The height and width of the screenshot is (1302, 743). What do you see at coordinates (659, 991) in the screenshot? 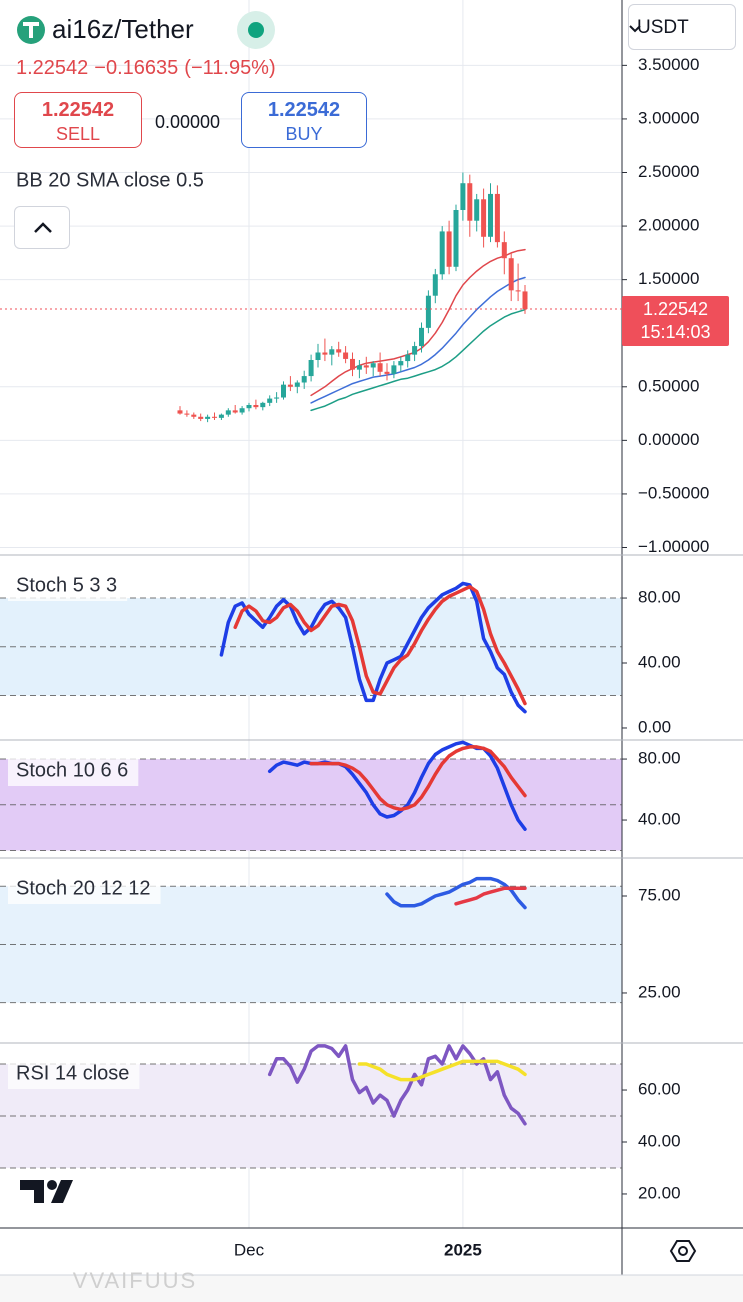
I see `y-tick-label: 25.00` at bounding box center [659, 991].